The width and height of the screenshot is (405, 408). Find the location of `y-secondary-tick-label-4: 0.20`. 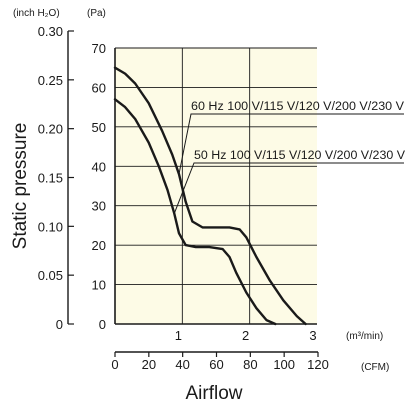

y-secondary-tick-label-4: 0.20 is located at coordinates (50, 129).